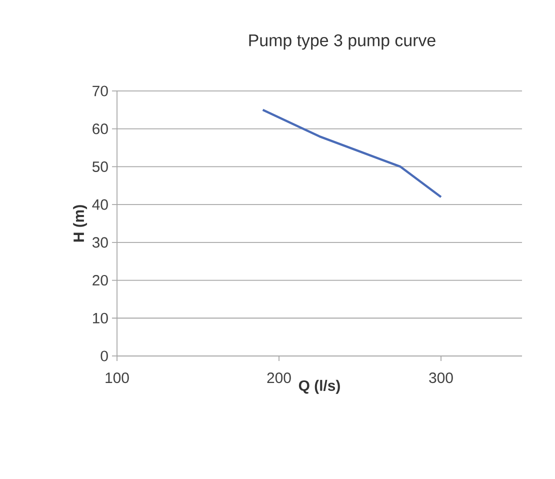  I want to click on y-axis-title: H (m), so click(80, 223).